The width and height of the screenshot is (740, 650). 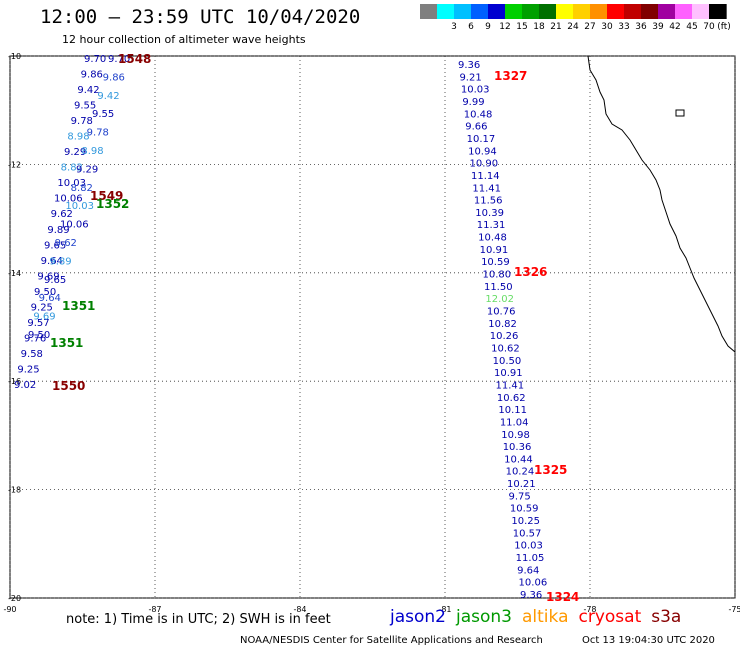 I want to click on colorbar-label: 33, so click(x=624, y=27).